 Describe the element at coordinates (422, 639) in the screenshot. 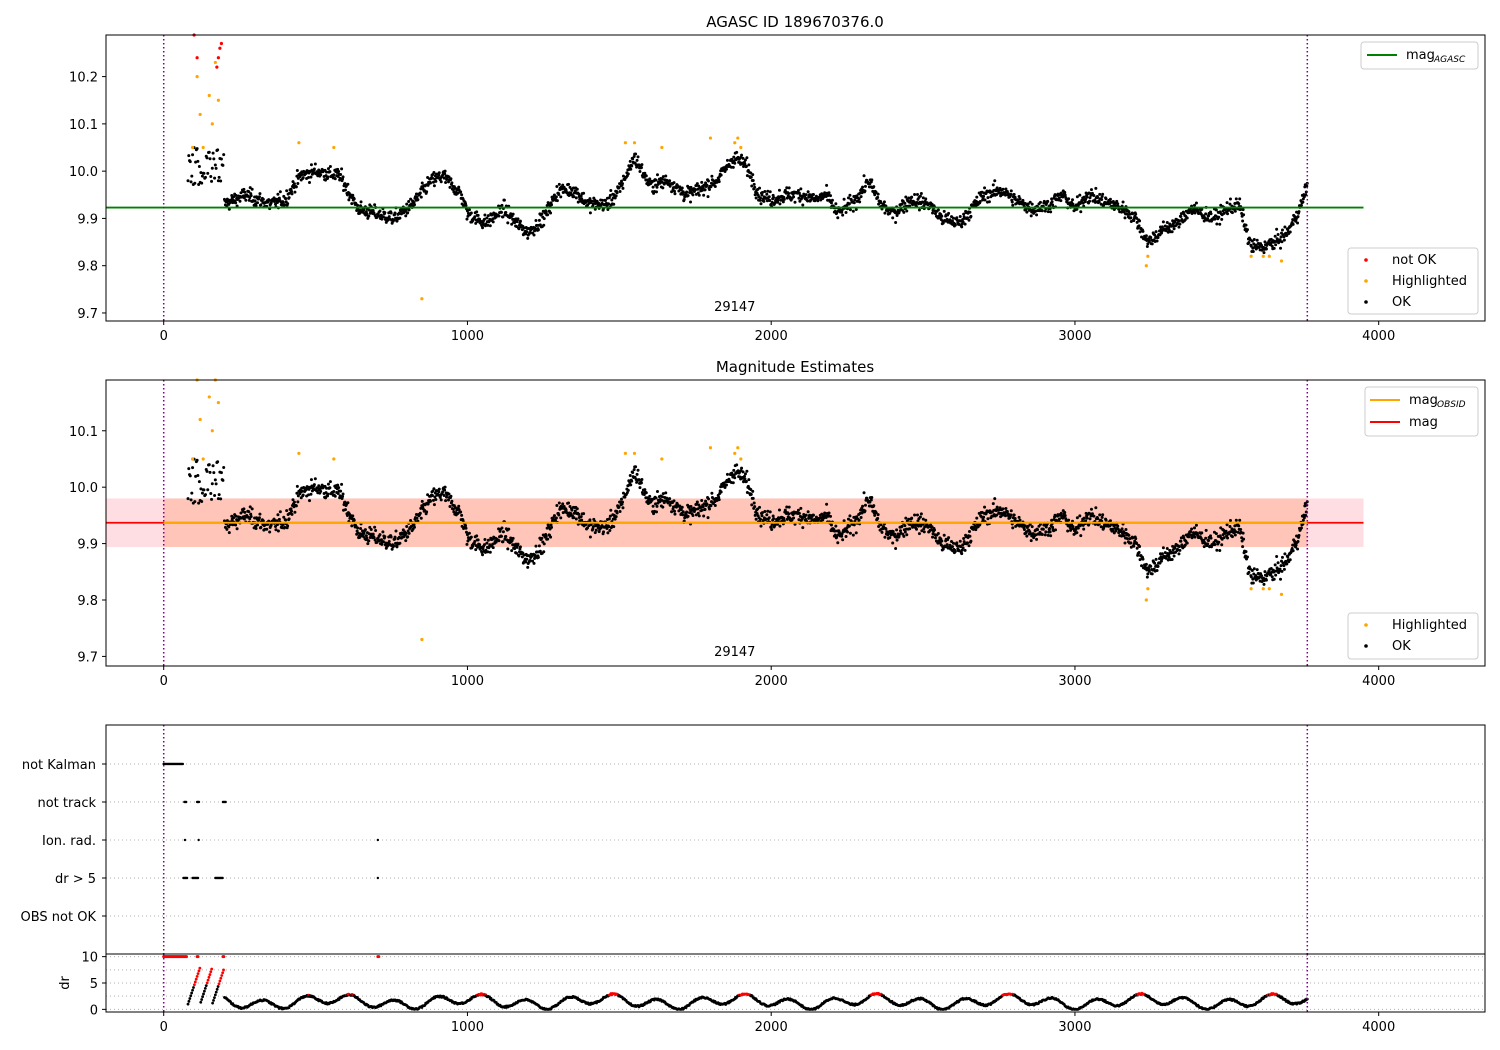

I see `outlier-point` at that location.